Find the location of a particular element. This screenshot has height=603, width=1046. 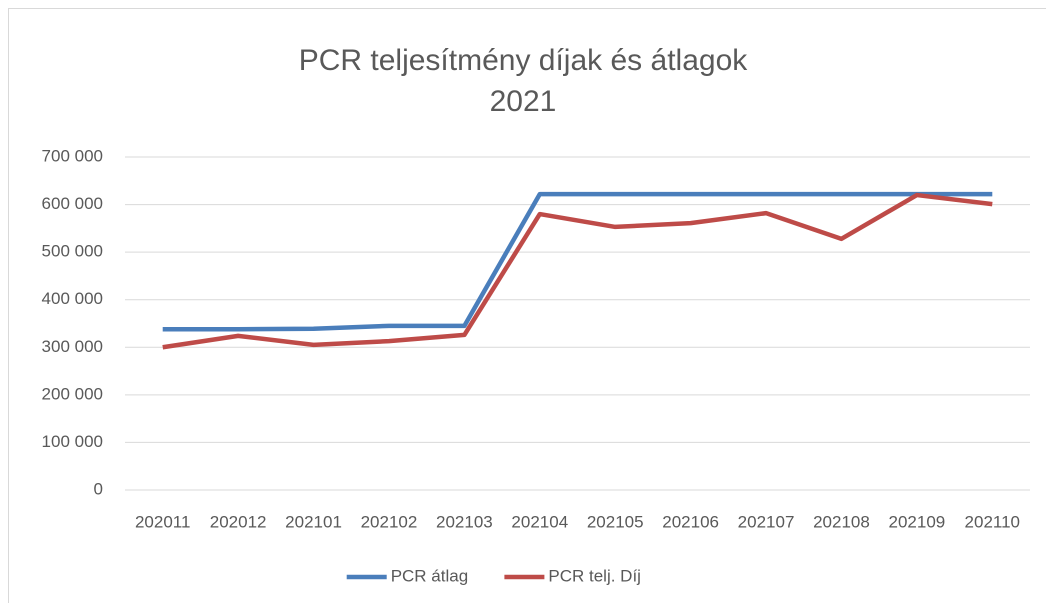

y-tick-label: 100 000 is located at coordinates (72, 441).